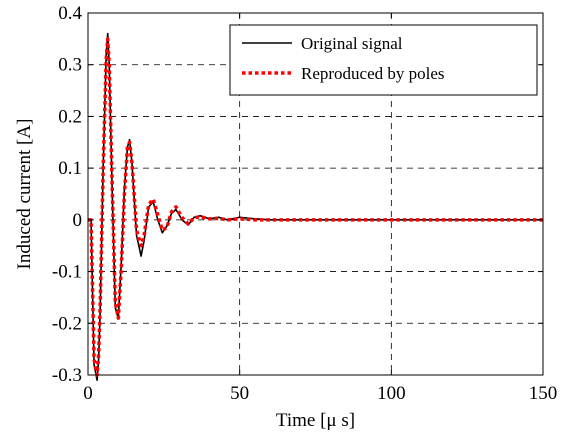 This screenshot has width=572, height=434. What do you see at coordinates (24, 194) in the screenshot?
I see `y-axis-label: Induced current [A]` at bounding box center [24, 194].